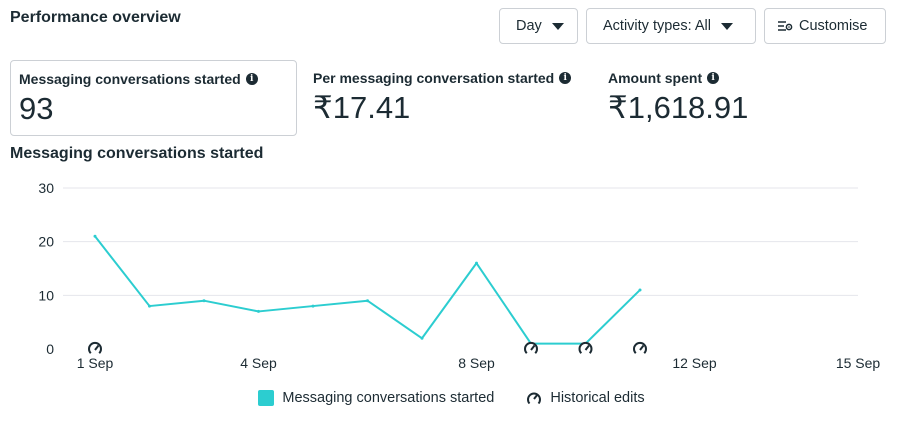  I want to click on legend-item-conversations: Messaging conversations started, so click(376, 398).